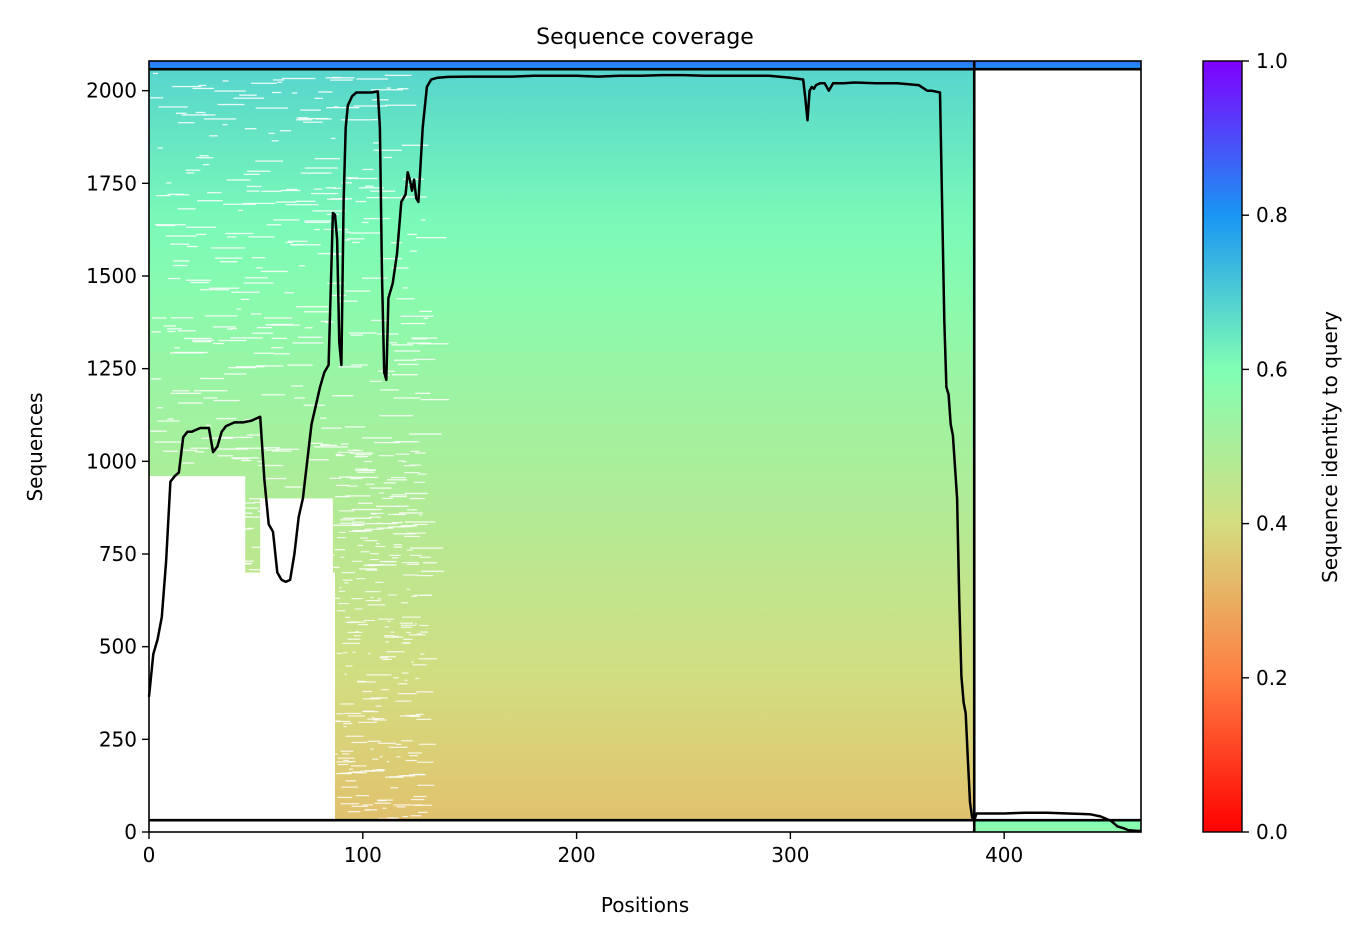 The width and height of the screenshot is (1364, 939). Describe the element at coordinates (242, 696) in the screenshot. I see `gap-region` at that location.